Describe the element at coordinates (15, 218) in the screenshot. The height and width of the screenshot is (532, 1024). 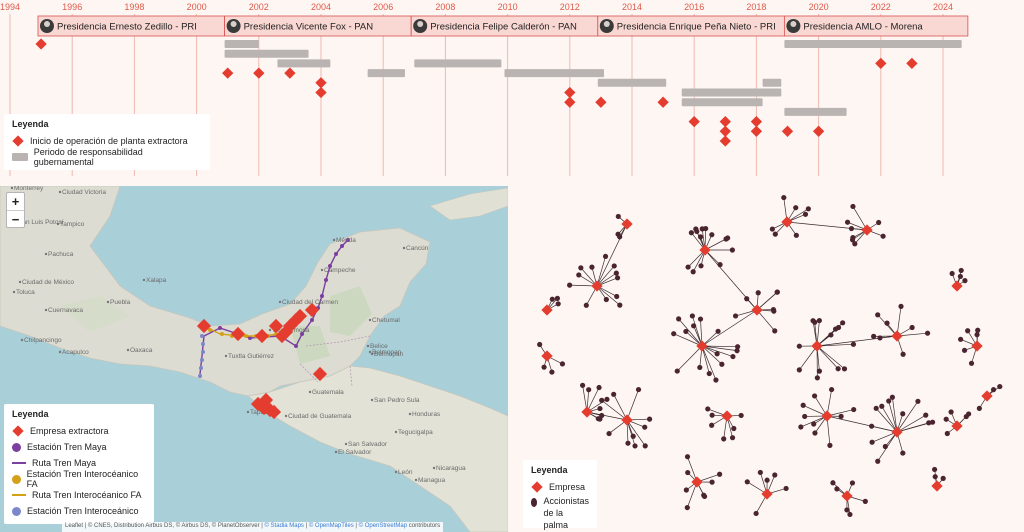
I see `zoom-out-button: −` at that location.